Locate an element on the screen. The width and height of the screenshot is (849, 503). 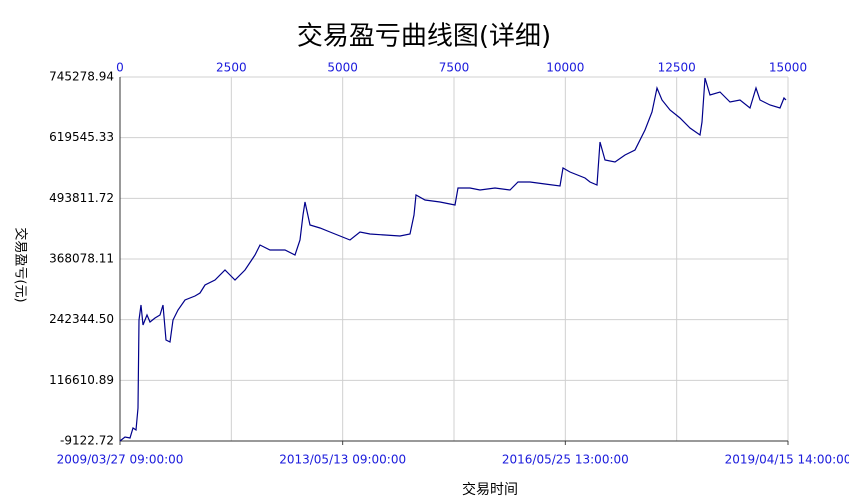
y-tick-label: 368078.11 is located at coordinates (81, 259).